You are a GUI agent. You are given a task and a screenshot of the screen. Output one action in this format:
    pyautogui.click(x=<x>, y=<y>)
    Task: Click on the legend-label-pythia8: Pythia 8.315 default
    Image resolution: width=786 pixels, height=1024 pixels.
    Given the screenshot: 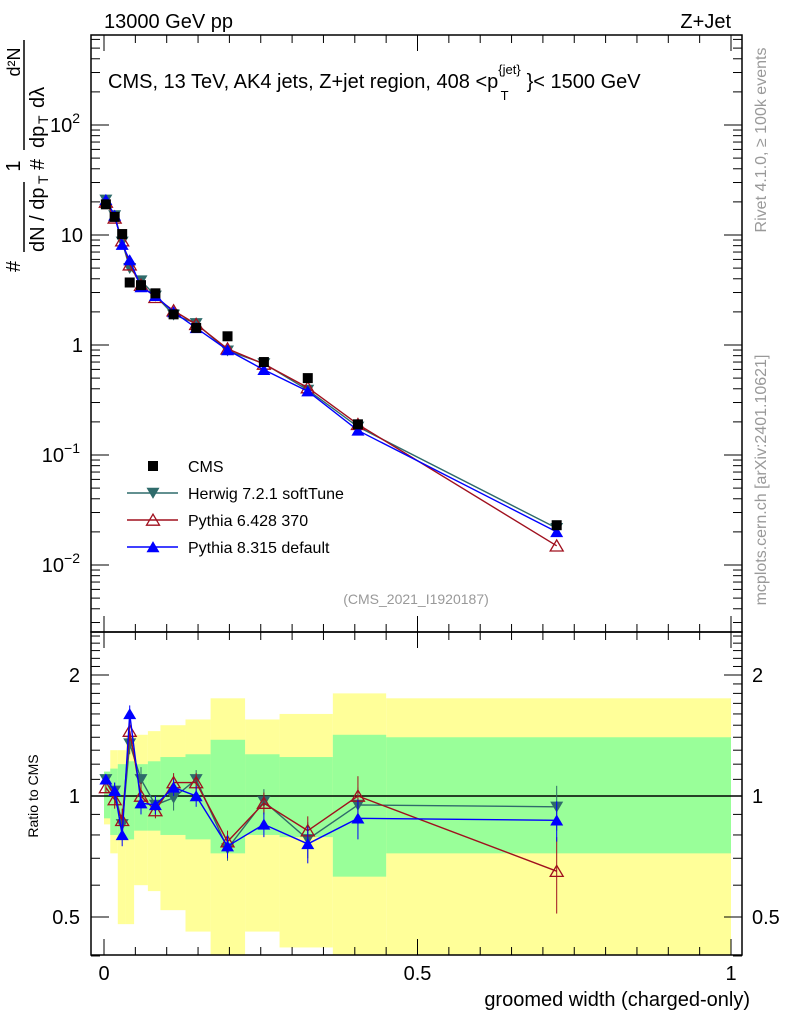 What is the action you would take?
    pyautogui.click(x=259, y=548)
    